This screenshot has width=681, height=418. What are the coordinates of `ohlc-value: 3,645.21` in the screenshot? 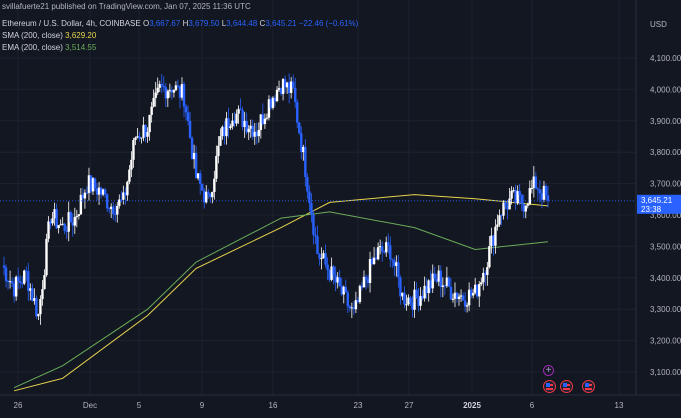 It's located at (282, 23).